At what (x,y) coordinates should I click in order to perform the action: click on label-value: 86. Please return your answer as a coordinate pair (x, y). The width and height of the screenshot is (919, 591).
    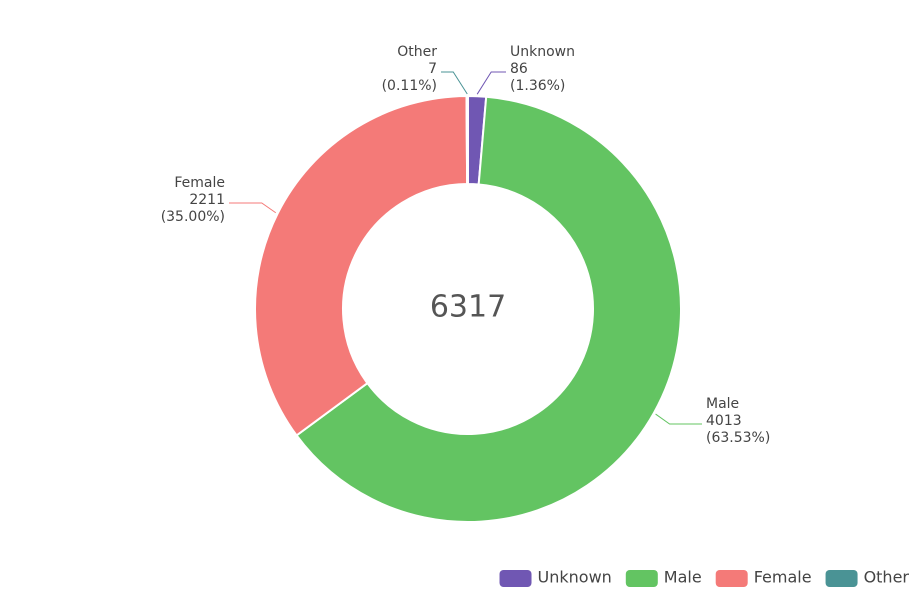
    Looking at the image, I should click on (519, 69).